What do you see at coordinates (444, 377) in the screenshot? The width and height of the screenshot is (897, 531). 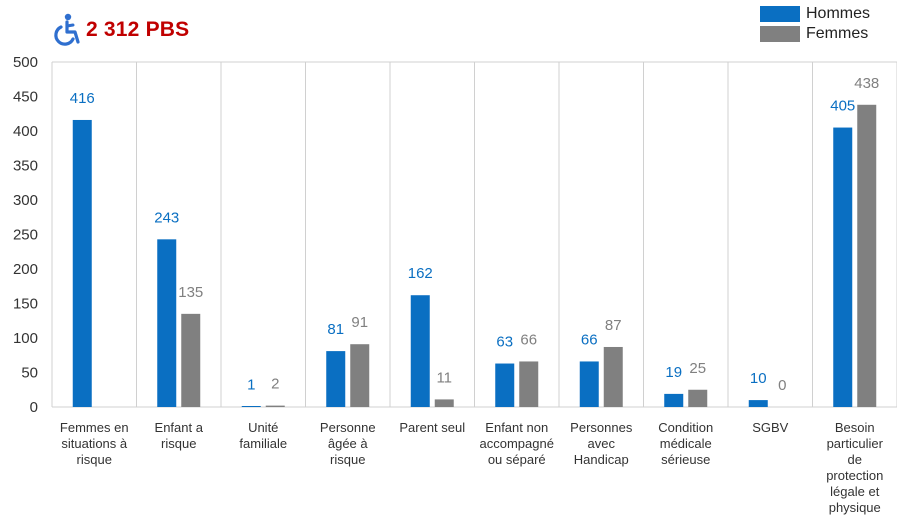 I see `data-label-femmes: 11` at bounding box center [444, 377].